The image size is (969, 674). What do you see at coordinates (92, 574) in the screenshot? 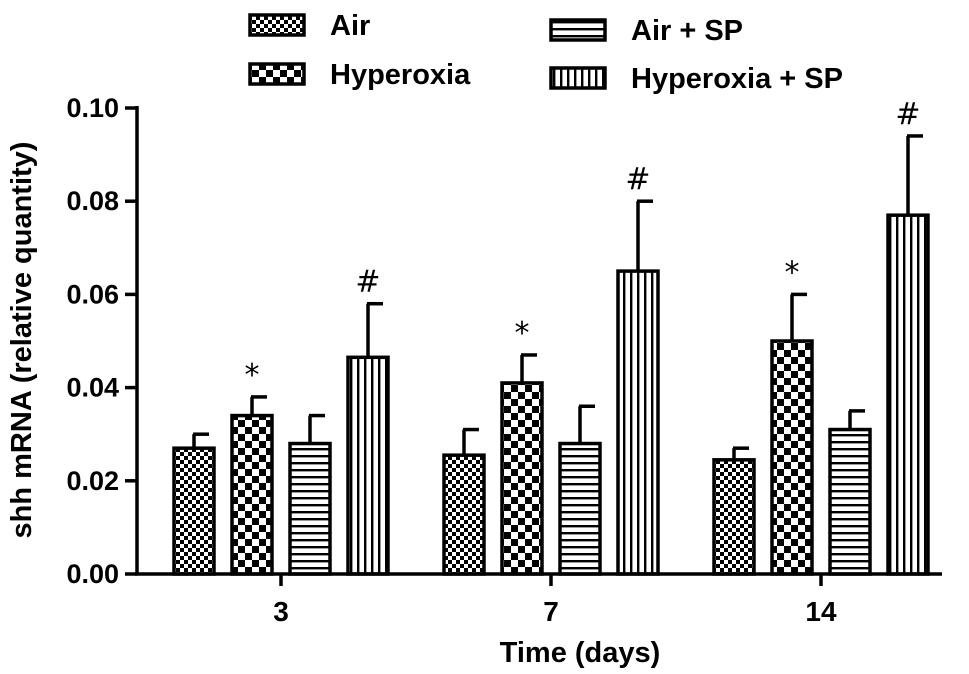
I see `y-tick-label: 0.00` at bounding box center [92, 574].